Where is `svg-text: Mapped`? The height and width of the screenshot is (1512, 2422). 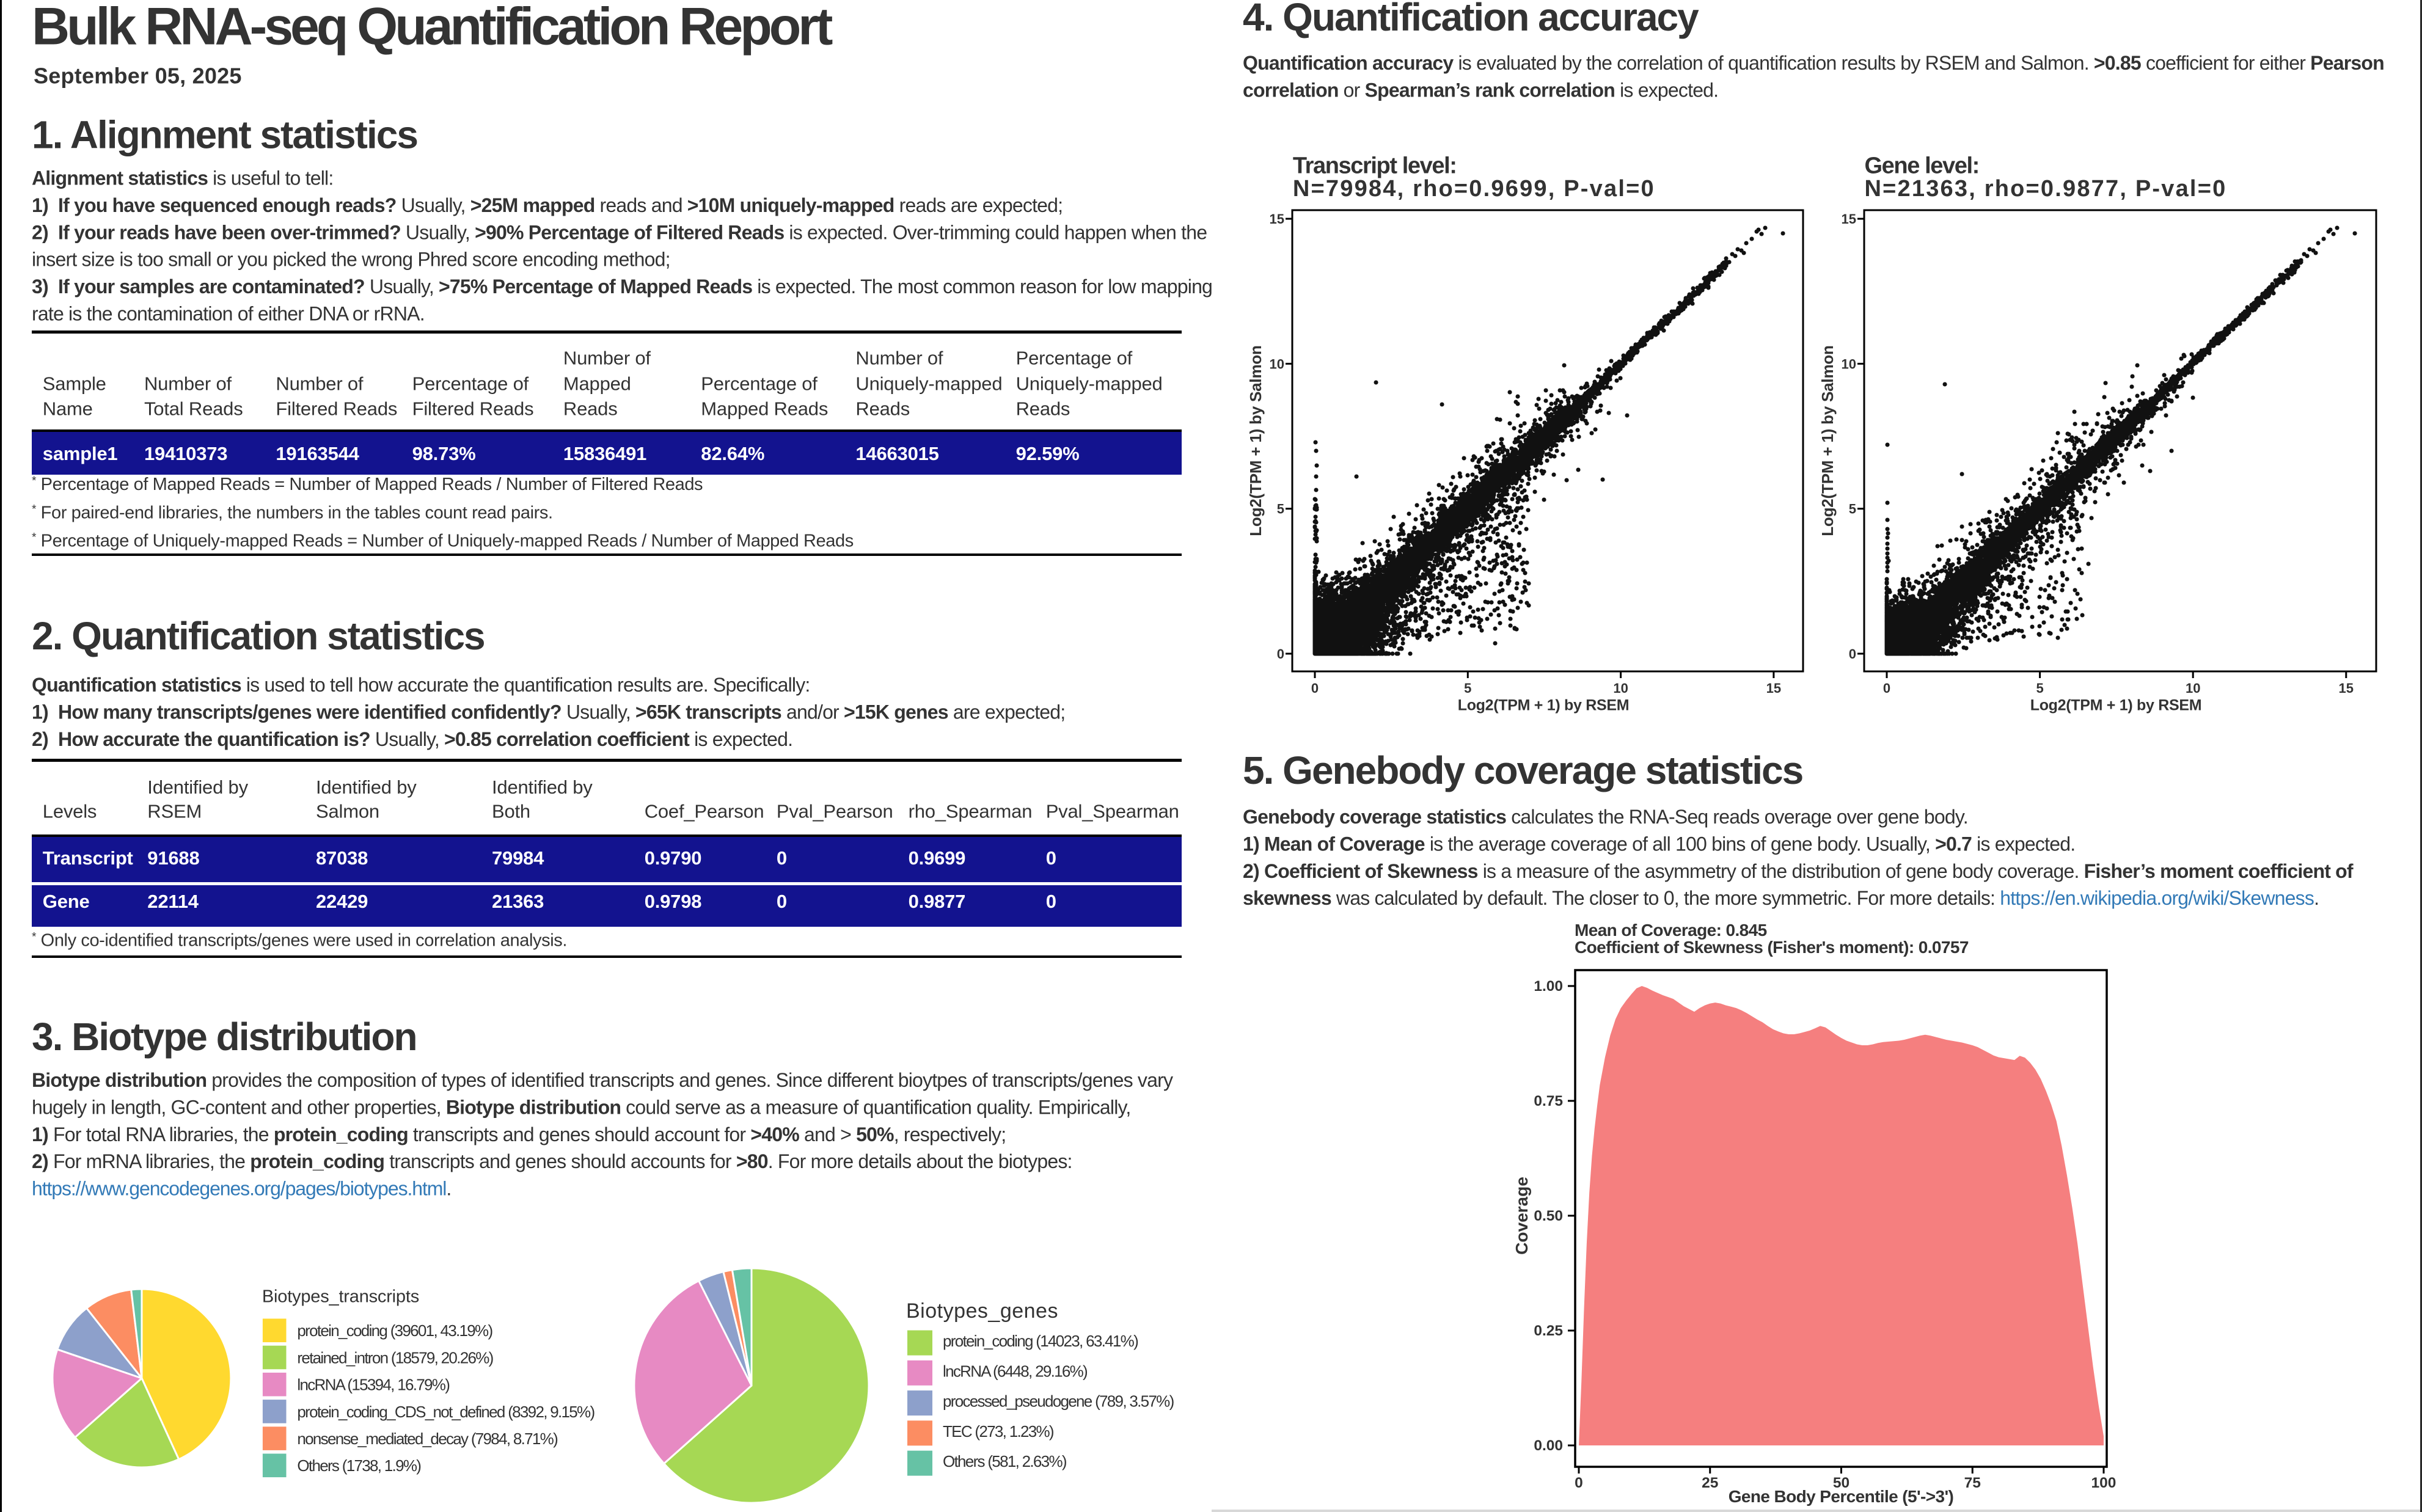 svg-text: Mapped is located at coordinates (597, 384).